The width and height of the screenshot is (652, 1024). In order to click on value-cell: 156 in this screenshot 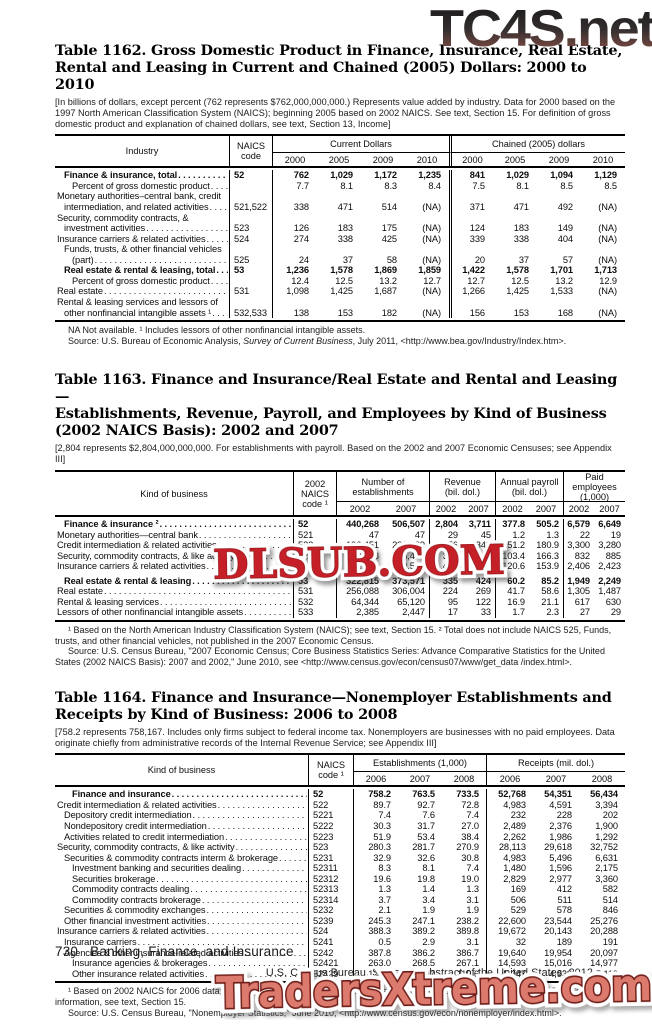, I will do `click(471, 313)`.